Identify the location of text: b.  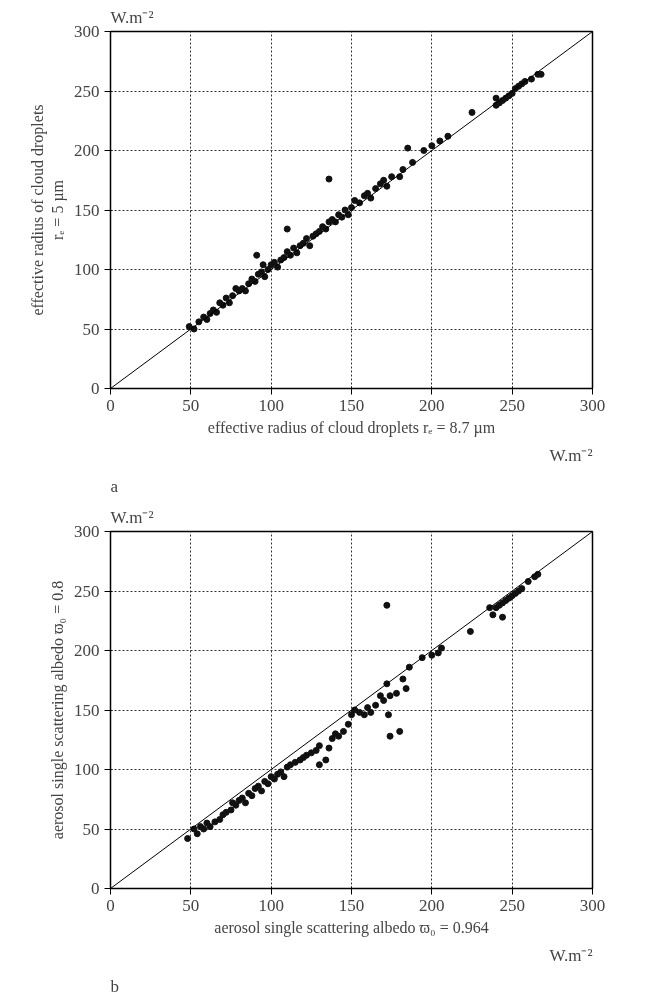
(114, 986).